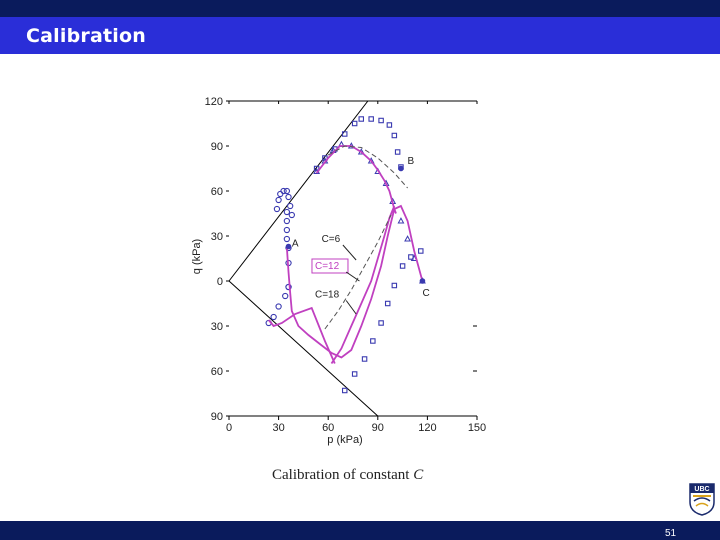 The height and width of the screenshot is (540, 720). I want to click on x-tick-label: 0, so click(229, 428).